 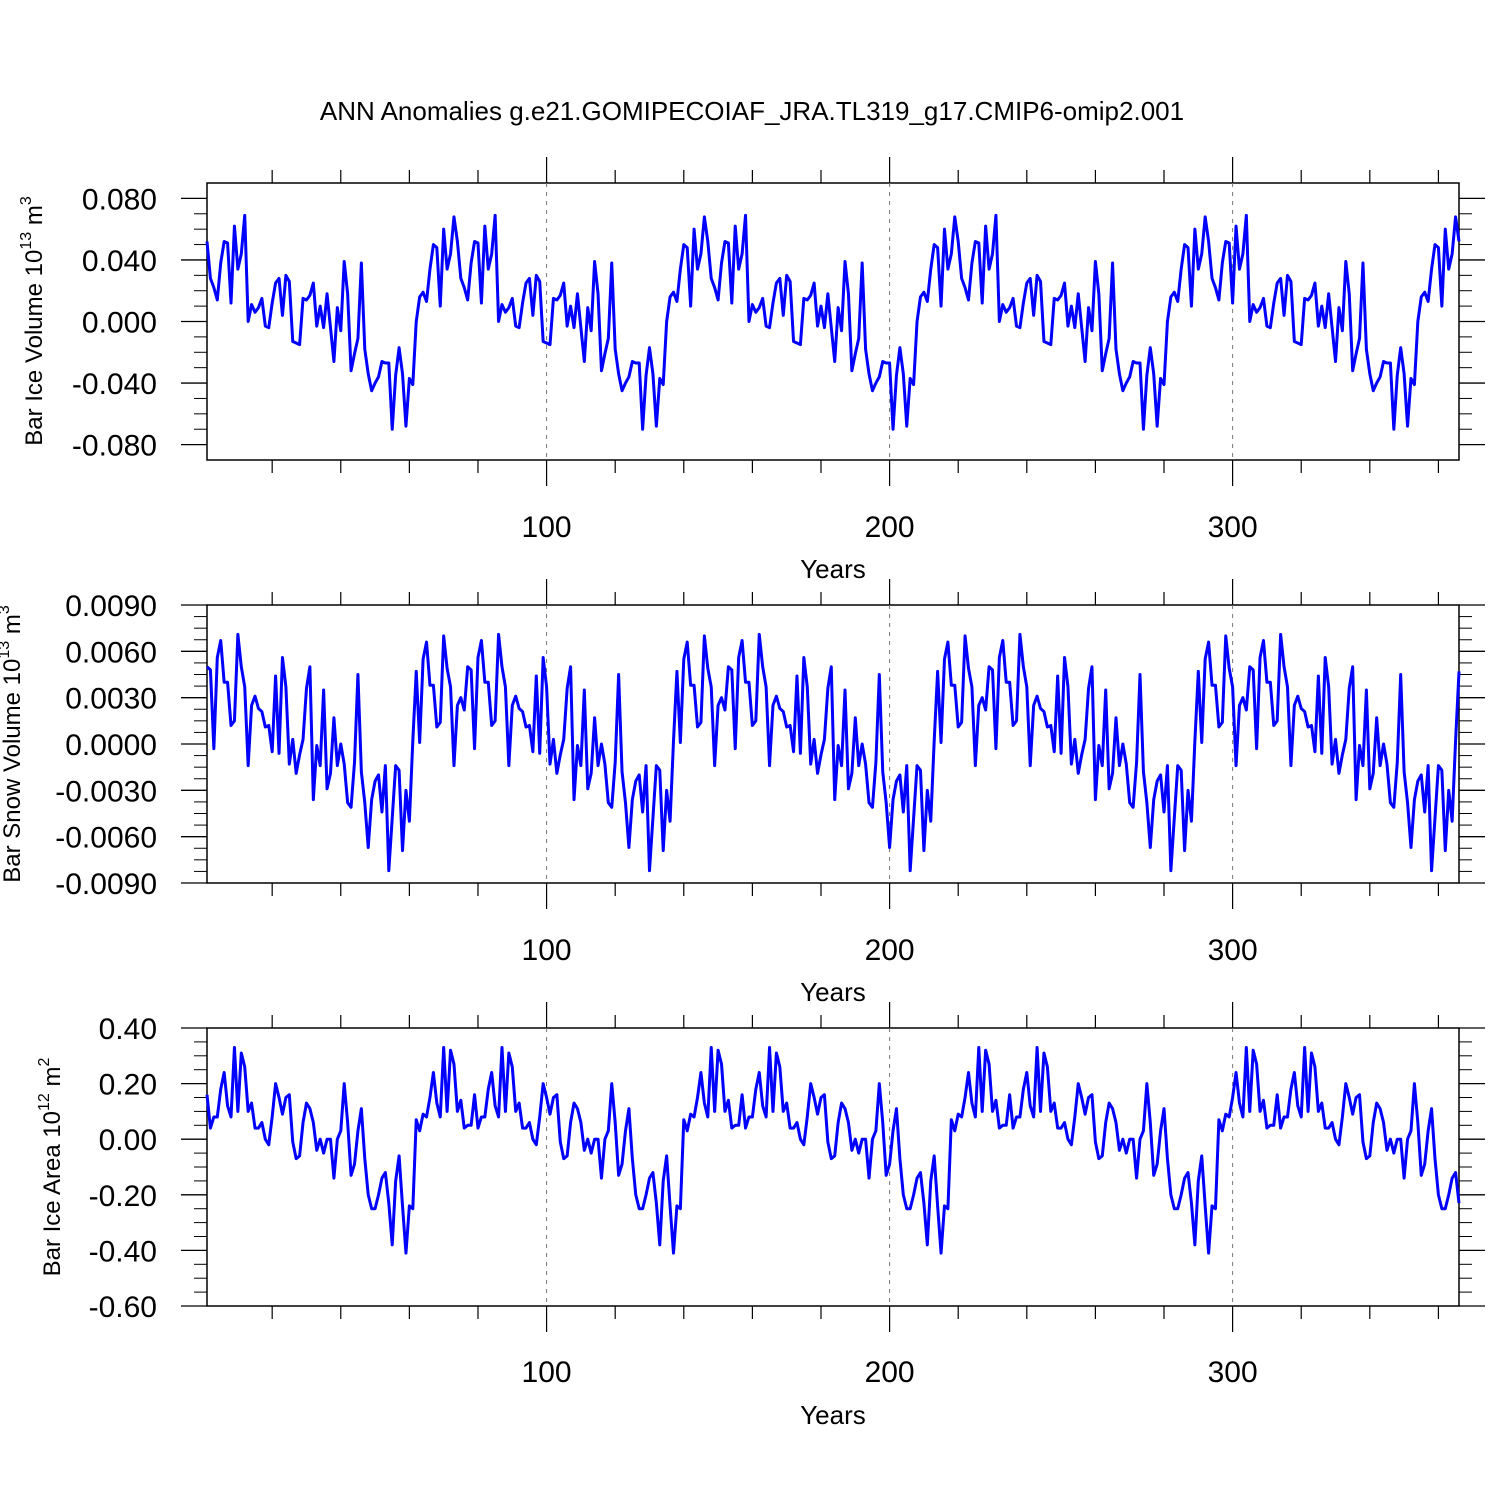 I want to click on y-tick-labels: 0.080 0.040 0.000 -0.040 -0.080, so click(x=114, y=322).